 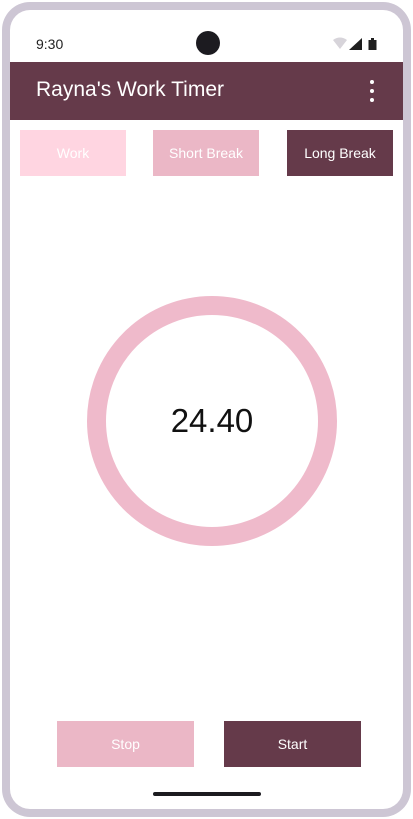 I want to click on app-title: Rayna's Work Timer, so click(x=130, y=89).